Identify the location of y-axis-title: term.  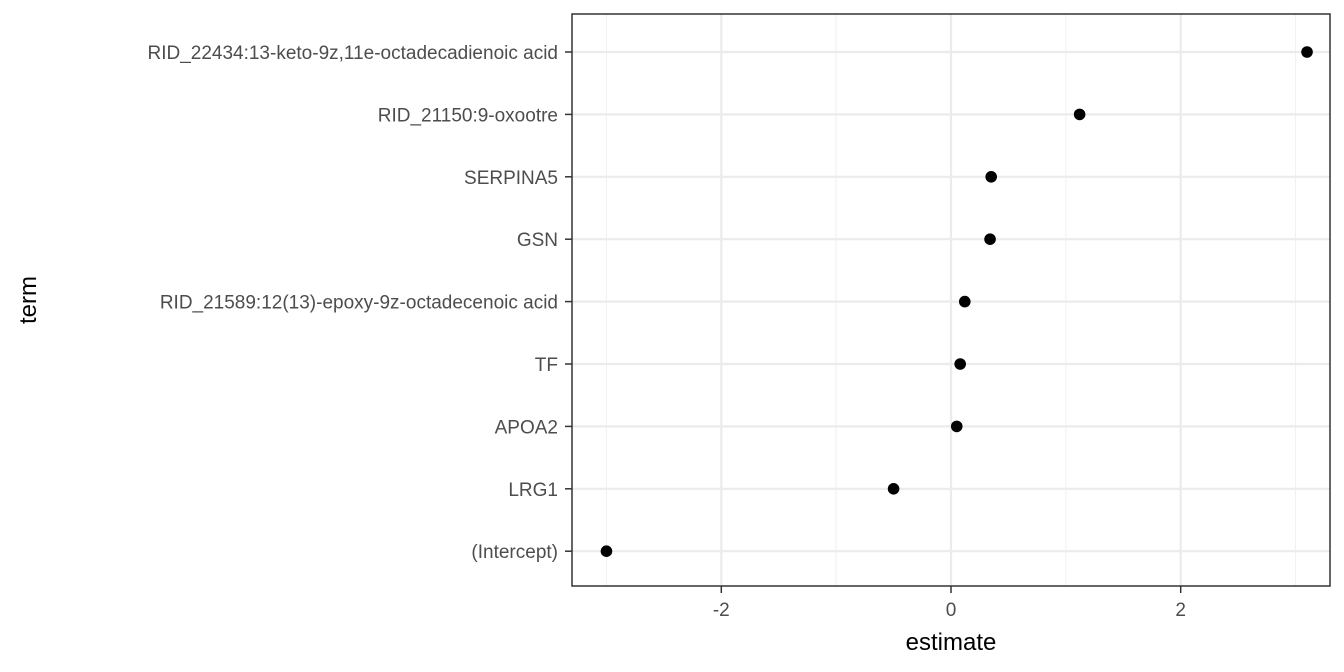
(28, 300).